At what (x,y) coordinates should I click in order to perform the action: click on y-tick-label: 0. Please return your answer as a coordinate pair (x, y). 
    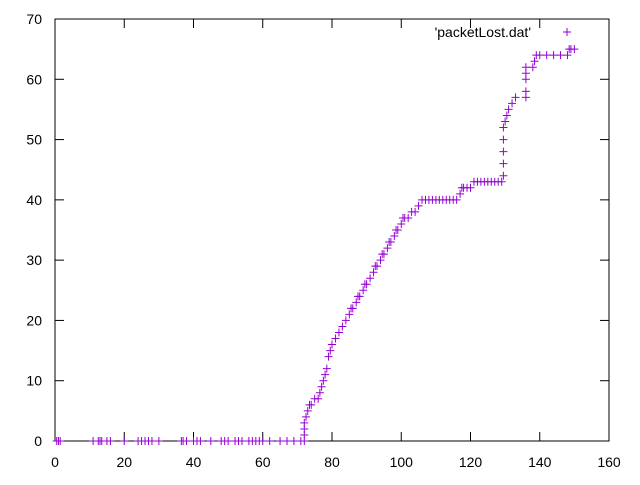
    Looking at the image, I should click on (38, 441).